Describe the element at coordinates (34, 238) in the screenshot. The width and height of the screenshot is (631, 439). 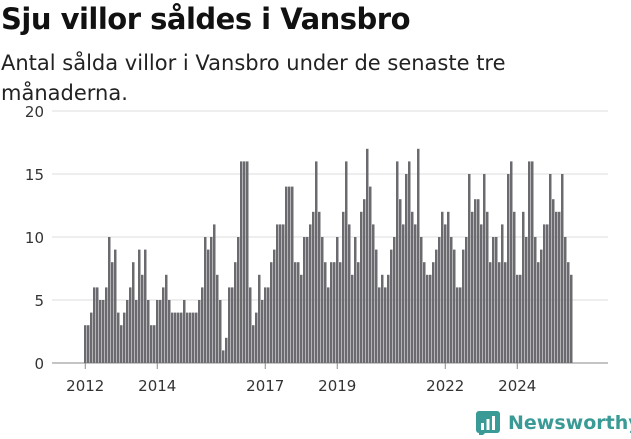
I see `y-axis-ticks: 0 5 10 15 20` at that location.